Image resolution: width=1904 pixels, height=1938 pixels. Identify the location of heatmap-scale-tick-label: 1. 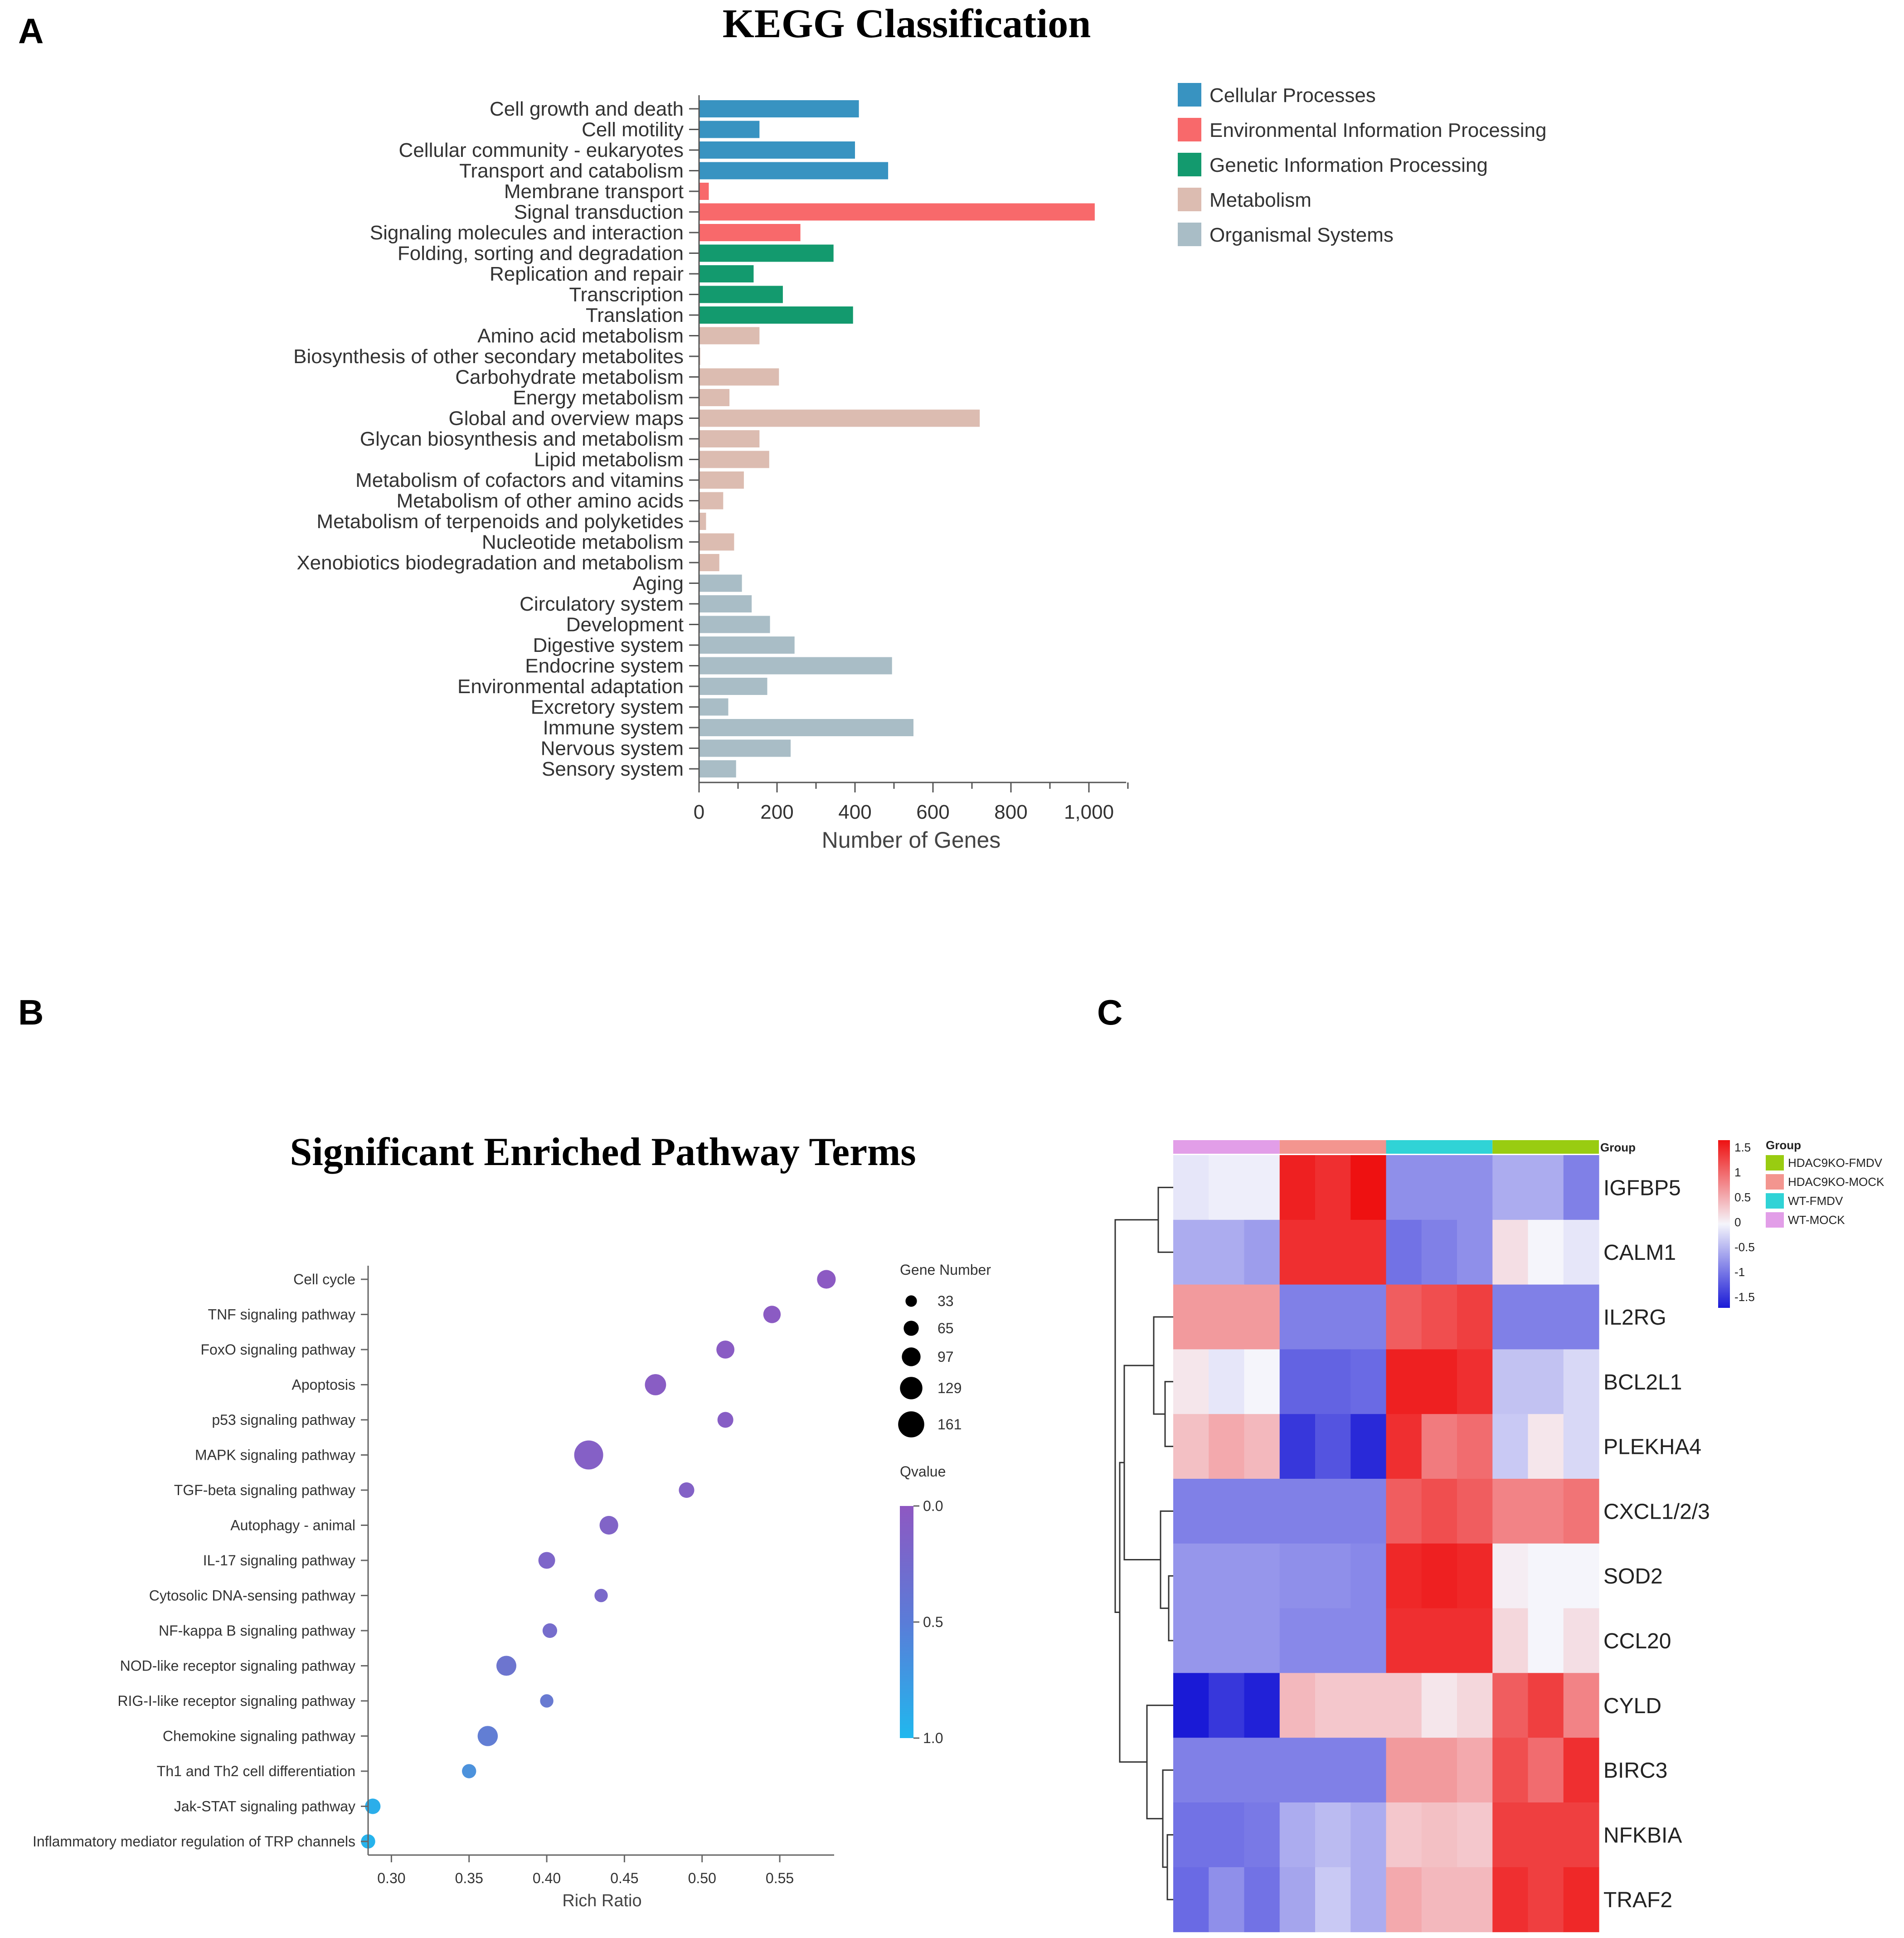
(1738, 1172).